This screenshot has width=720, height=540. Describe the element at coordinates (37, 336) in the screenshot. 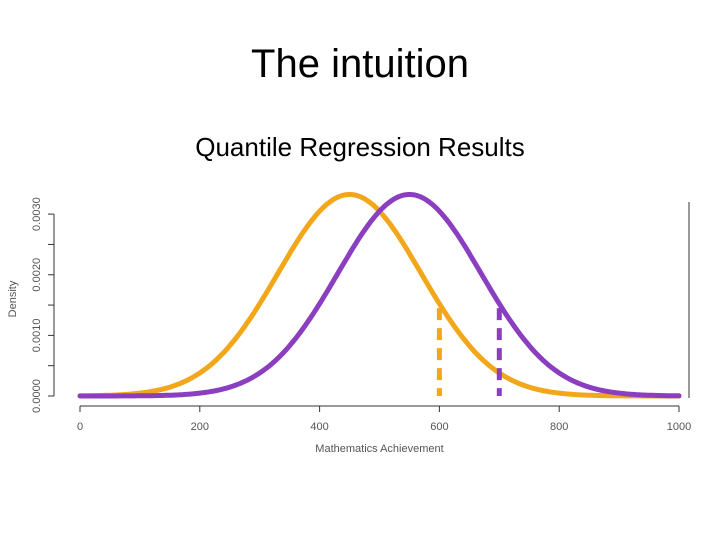

I see `y-tick-label: 0.0010` at that location.